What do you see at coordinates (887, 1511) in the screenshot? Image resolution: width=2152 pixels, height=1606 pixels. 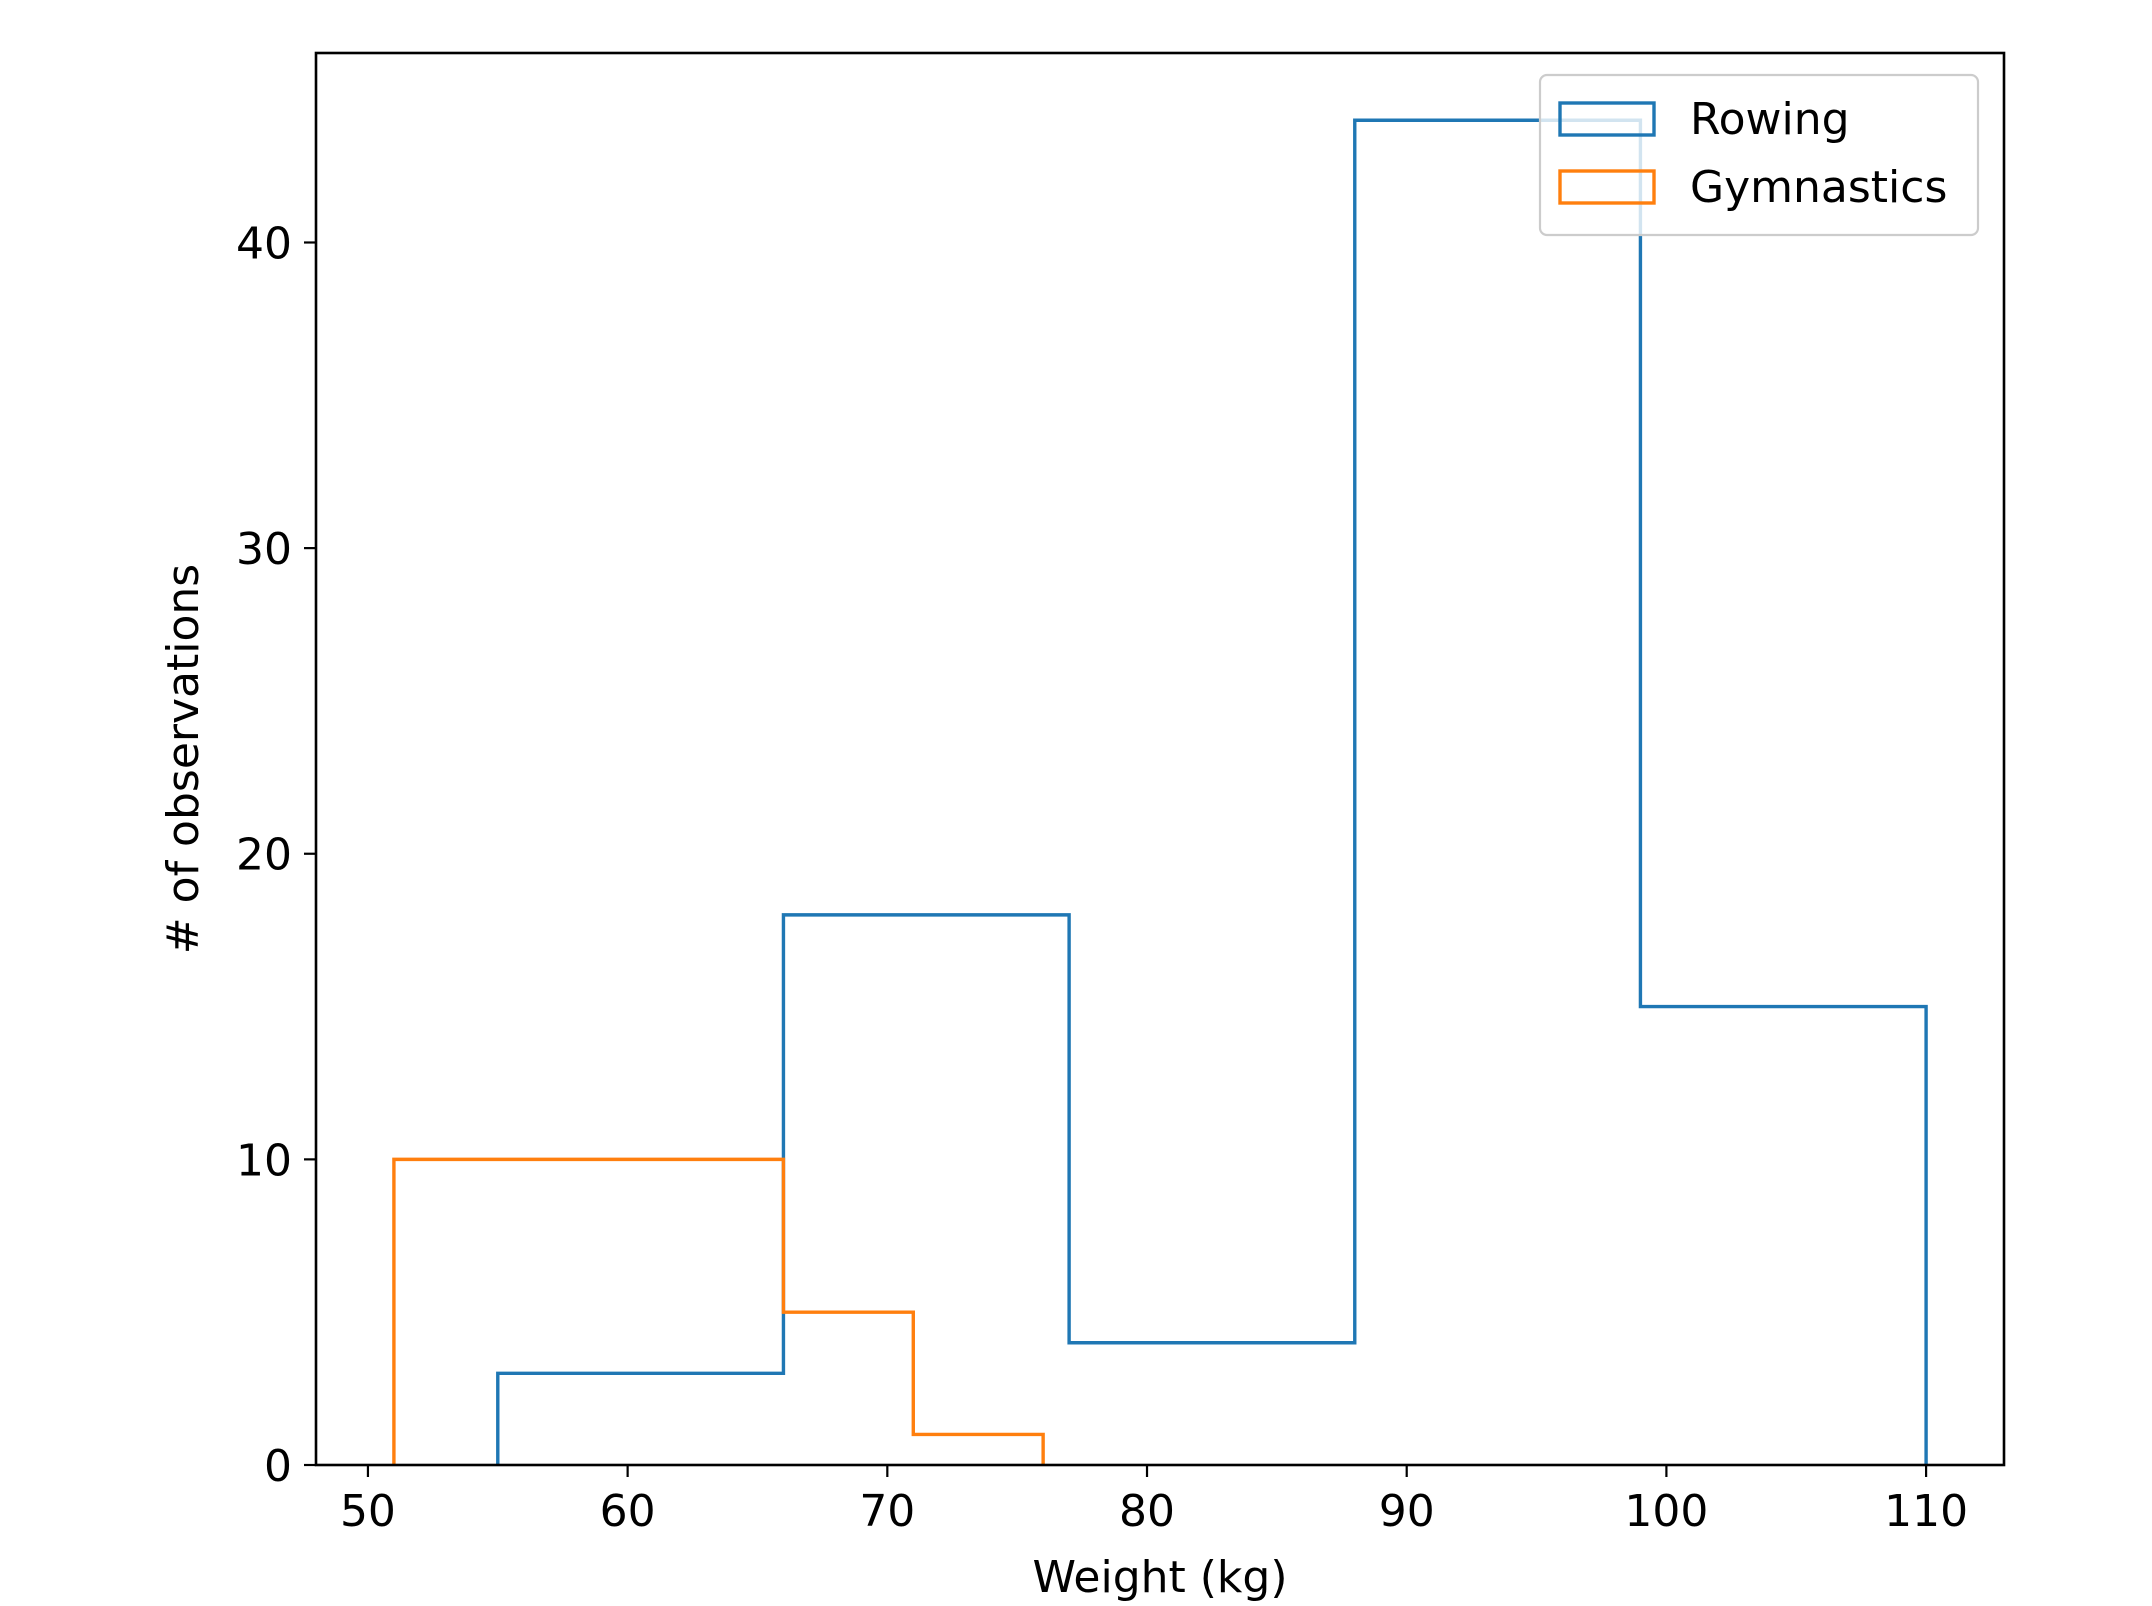 I see `x-tick-label: 70` at bounding box center [887, 1511].